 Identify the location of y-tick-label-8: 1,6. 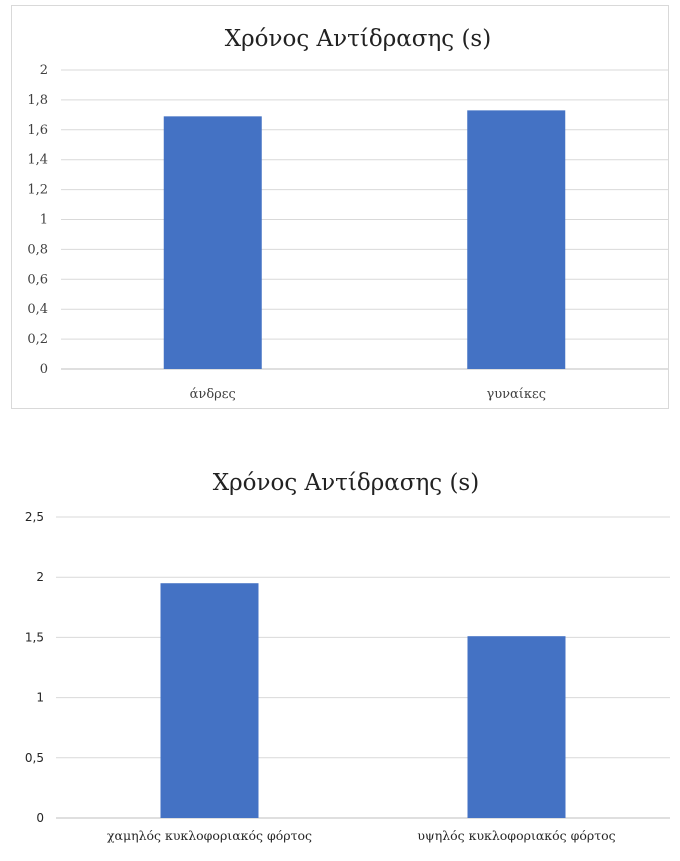
(37, 130).